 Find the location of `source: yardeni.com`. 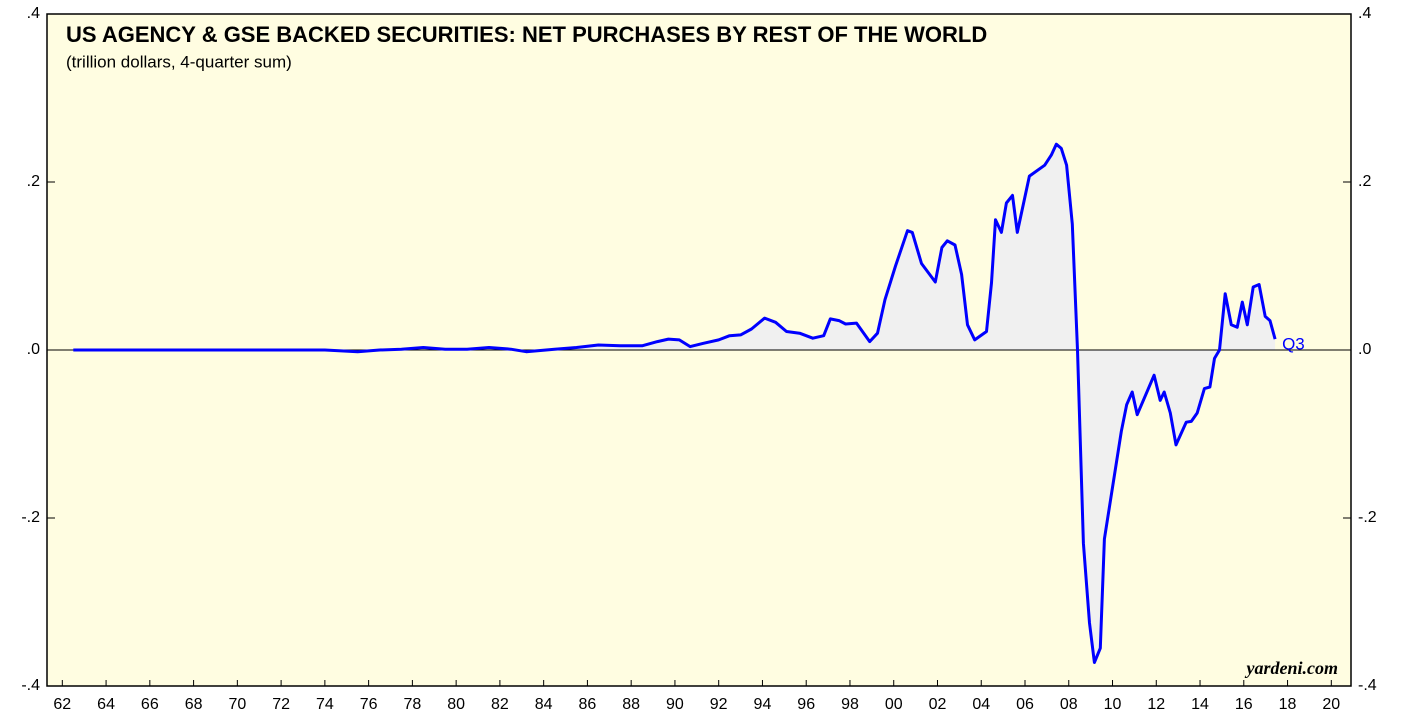

source: yardeni.com is located at coordinates (1292, 668).